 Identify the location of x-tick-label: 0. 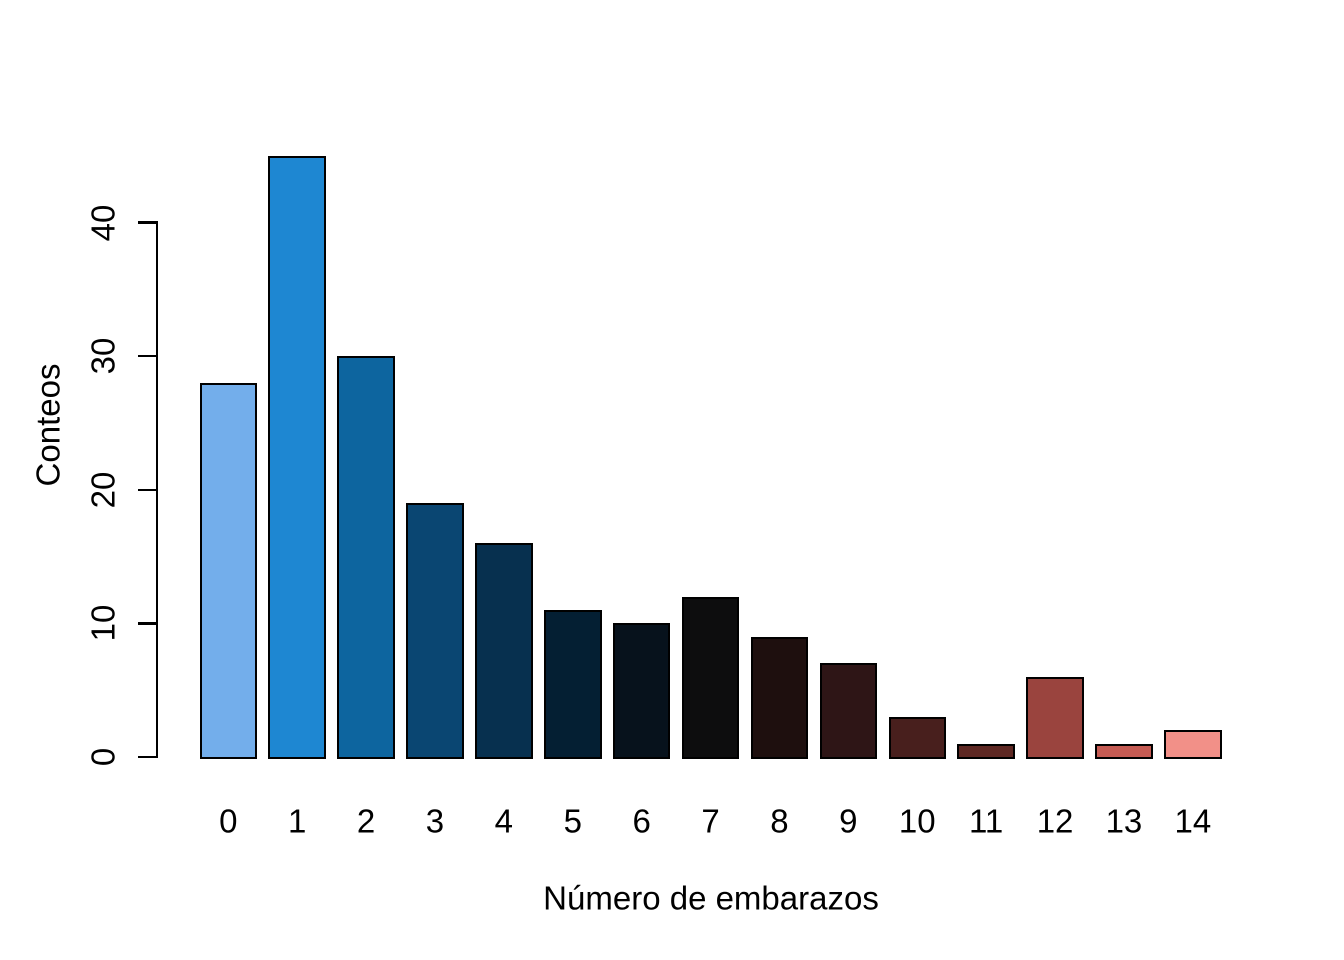
(228, 821).